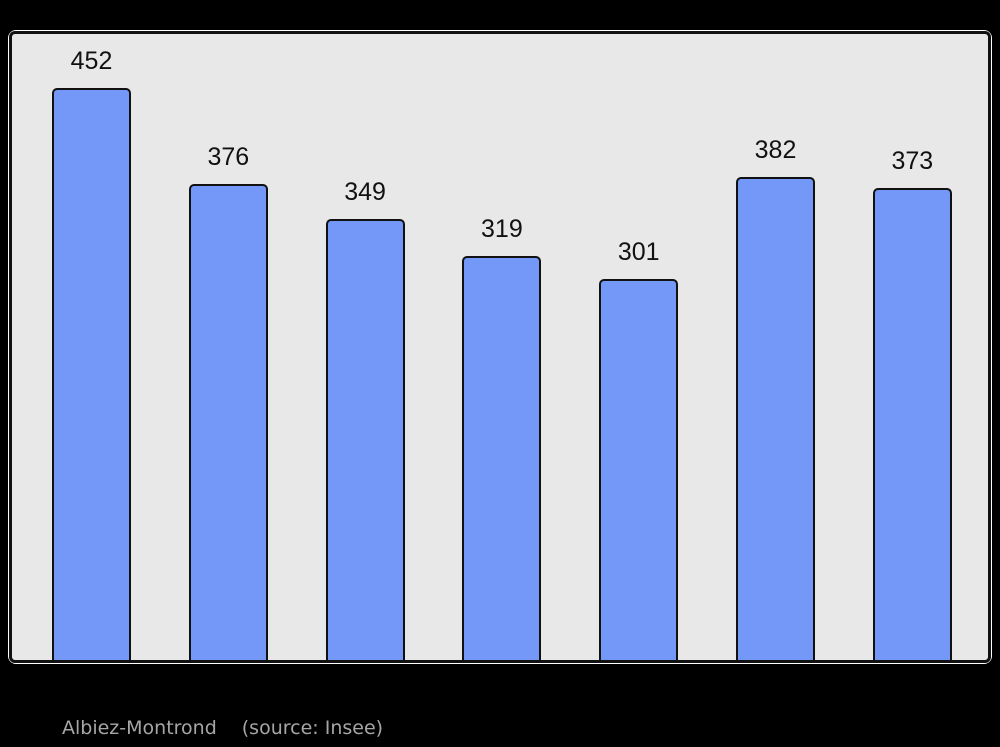  Describe the element at coordinates (139, 728) in the screenshot. I see `caption-location: Albiez-Montrond` at that location.